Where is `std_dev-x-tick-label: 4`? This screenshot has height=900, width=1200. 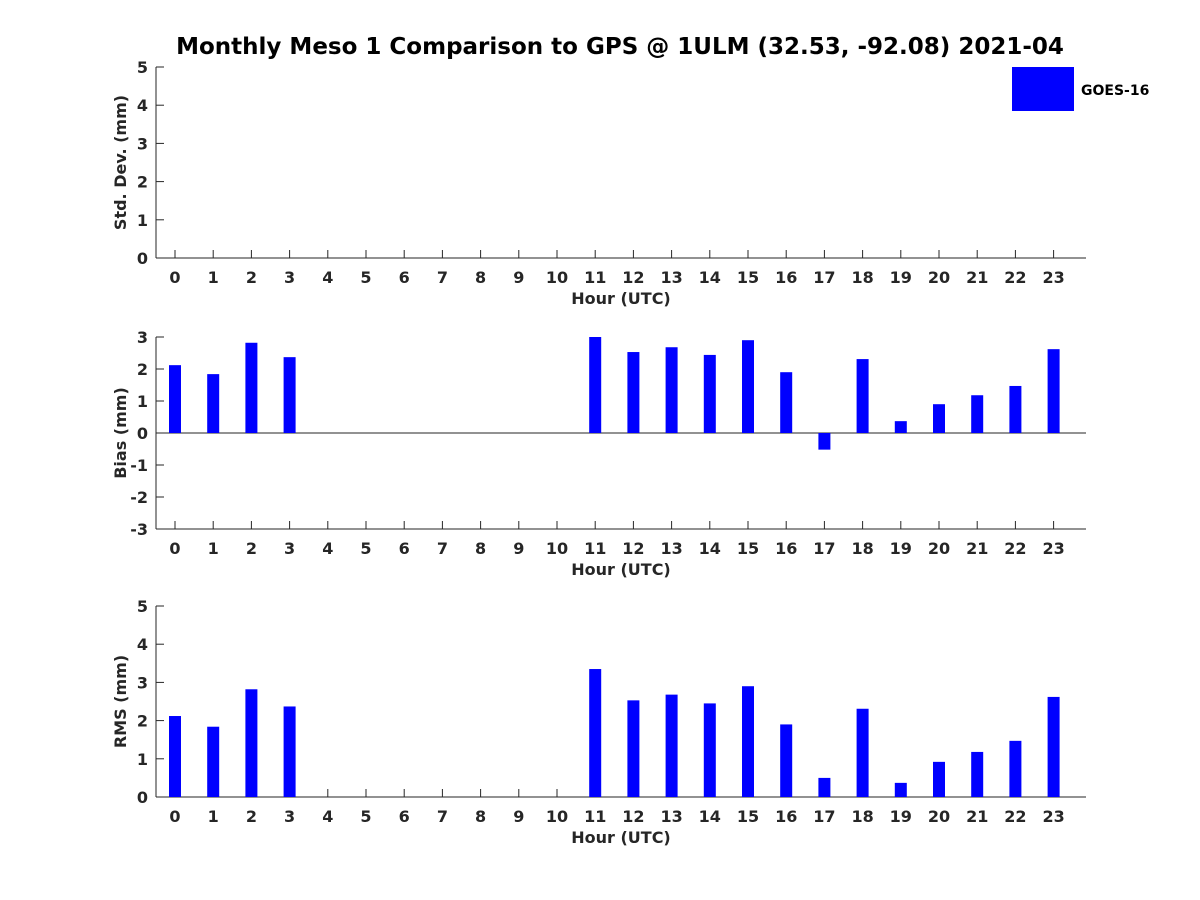 std_dev-x-tick-label: 4 is located at coordinates (327, 277).